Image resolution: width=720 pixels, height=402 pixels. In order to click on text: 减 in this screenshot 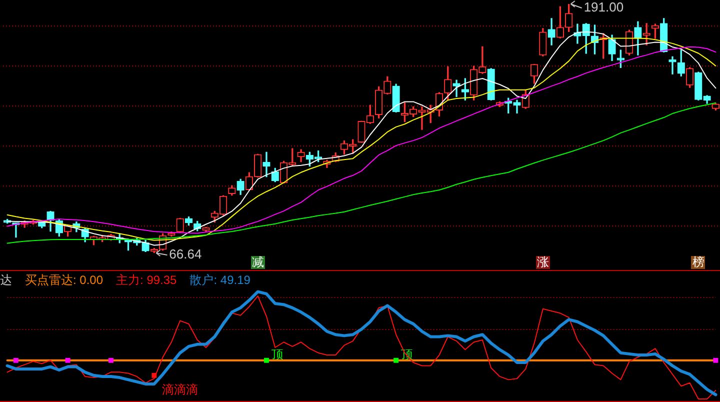, I will do `click(257, 262)`.